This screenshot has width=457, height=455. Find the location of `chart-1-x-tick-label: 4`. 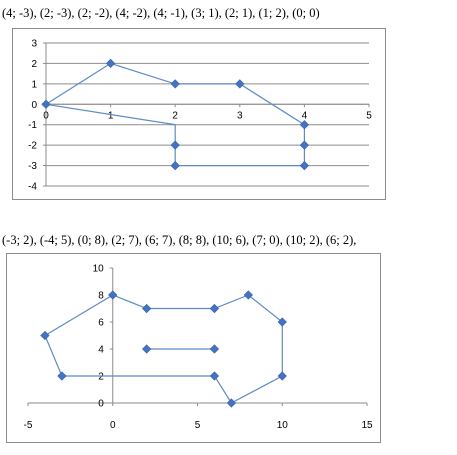

chart-1-x-tick-label: 4 is located at coordinates (305, 115).